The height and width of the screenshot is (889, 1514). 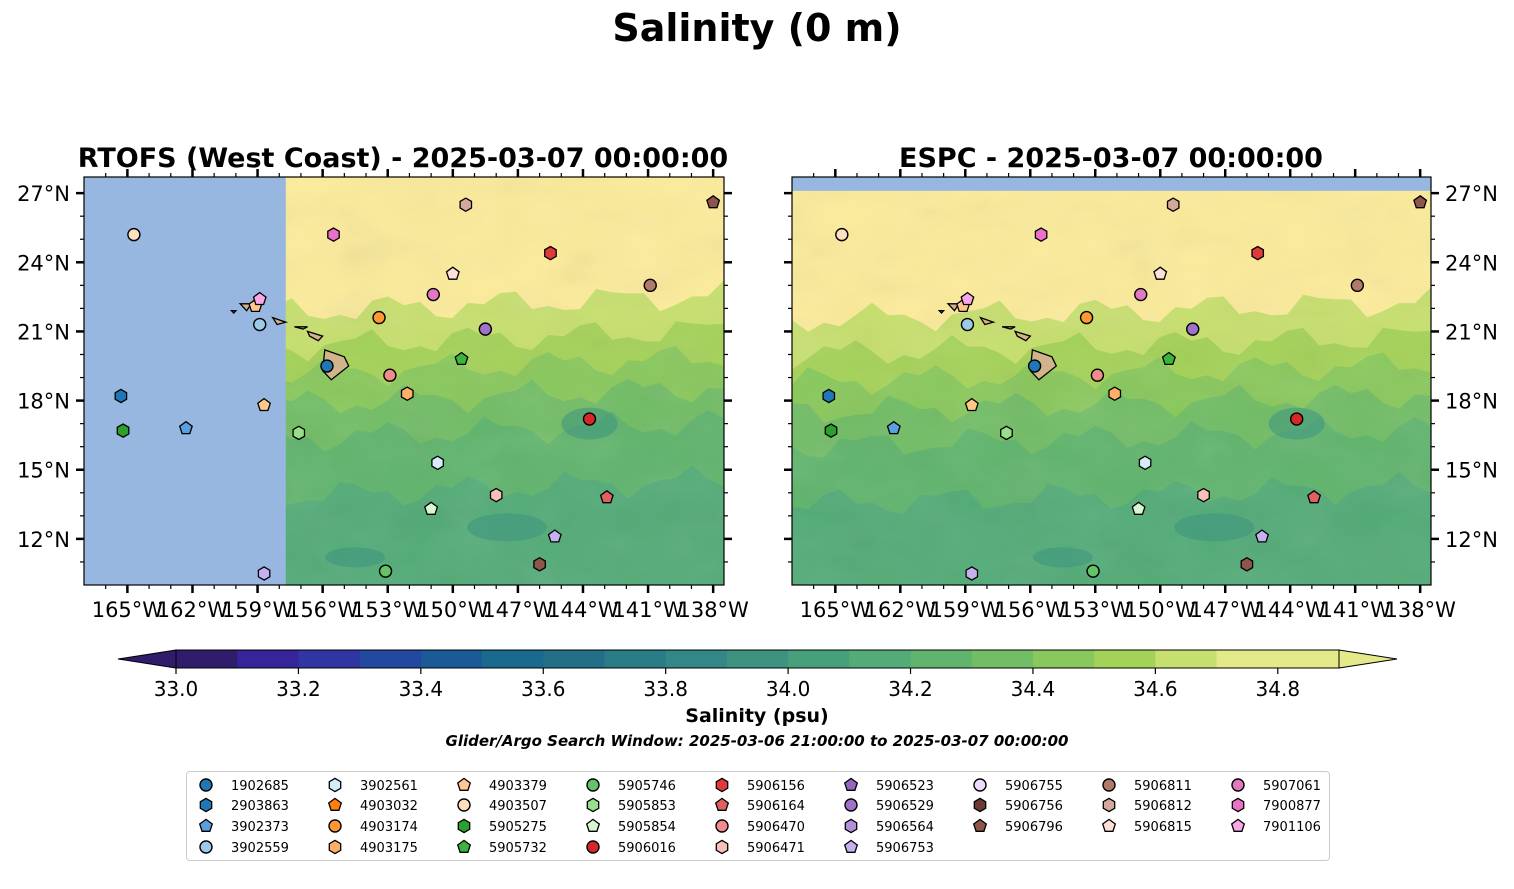 I want to click on colorbar-tick-label: 34.4, so click(x=1033, y=689).